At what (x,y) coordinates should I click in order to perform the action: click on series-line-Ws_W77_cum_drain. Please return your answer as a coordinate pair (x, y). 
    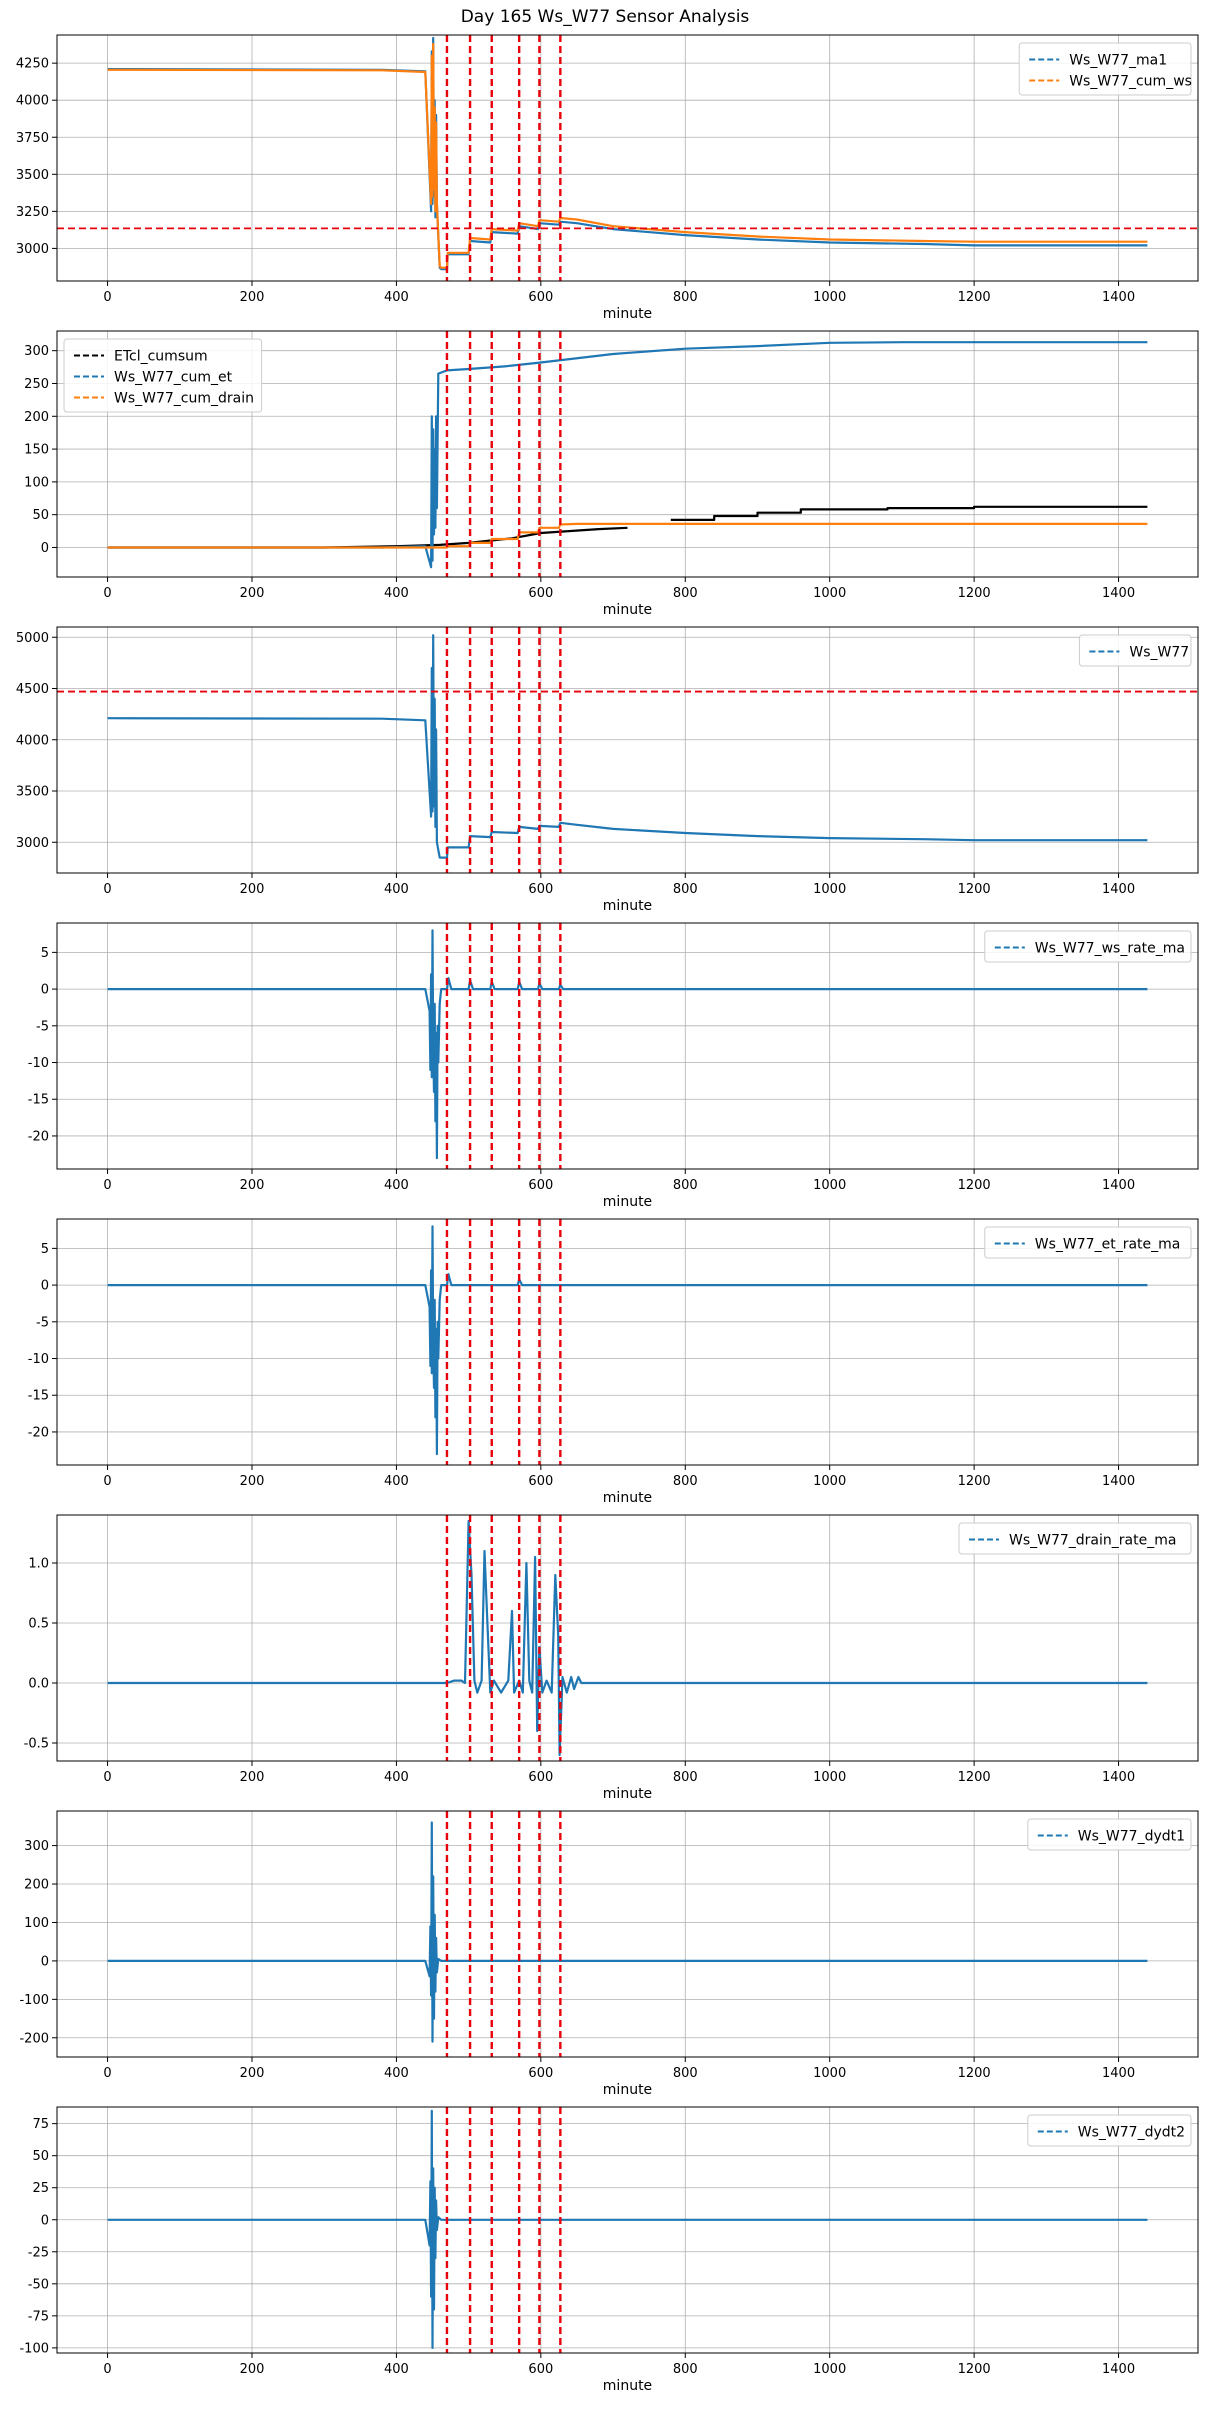
    Looking at the image, I should click on (627, 535).